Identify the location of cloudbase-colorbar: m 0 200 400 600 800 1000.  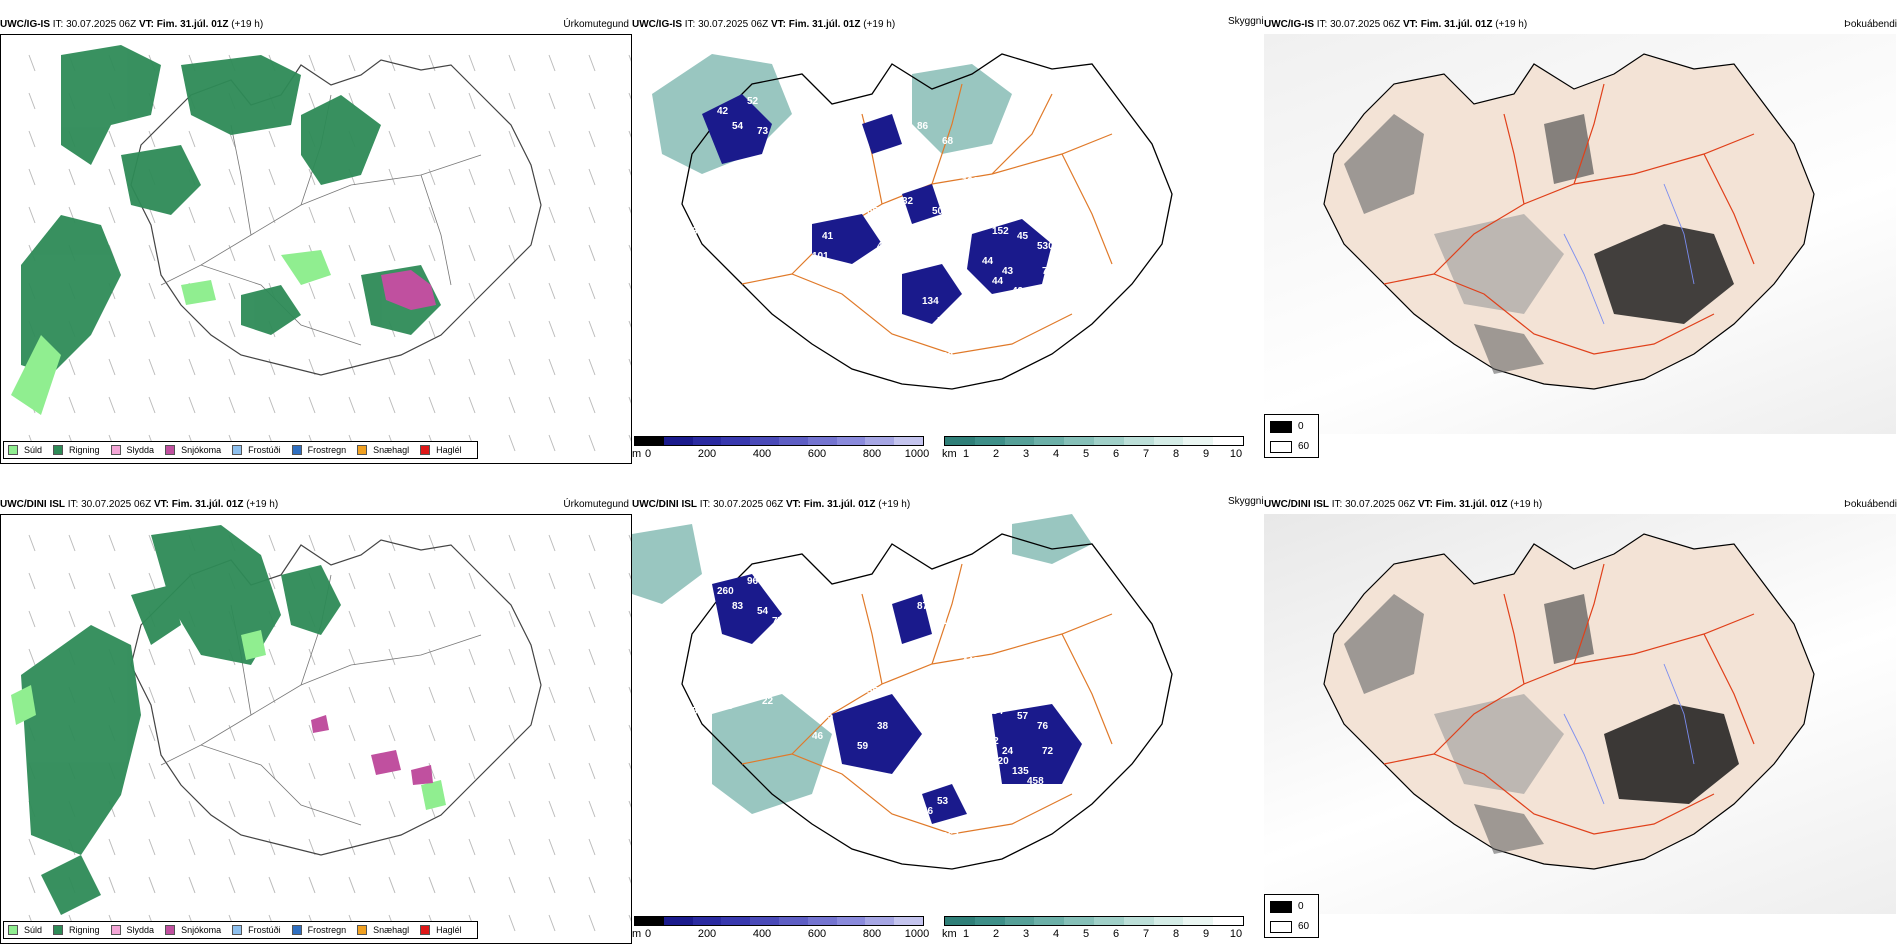
(782, 448).